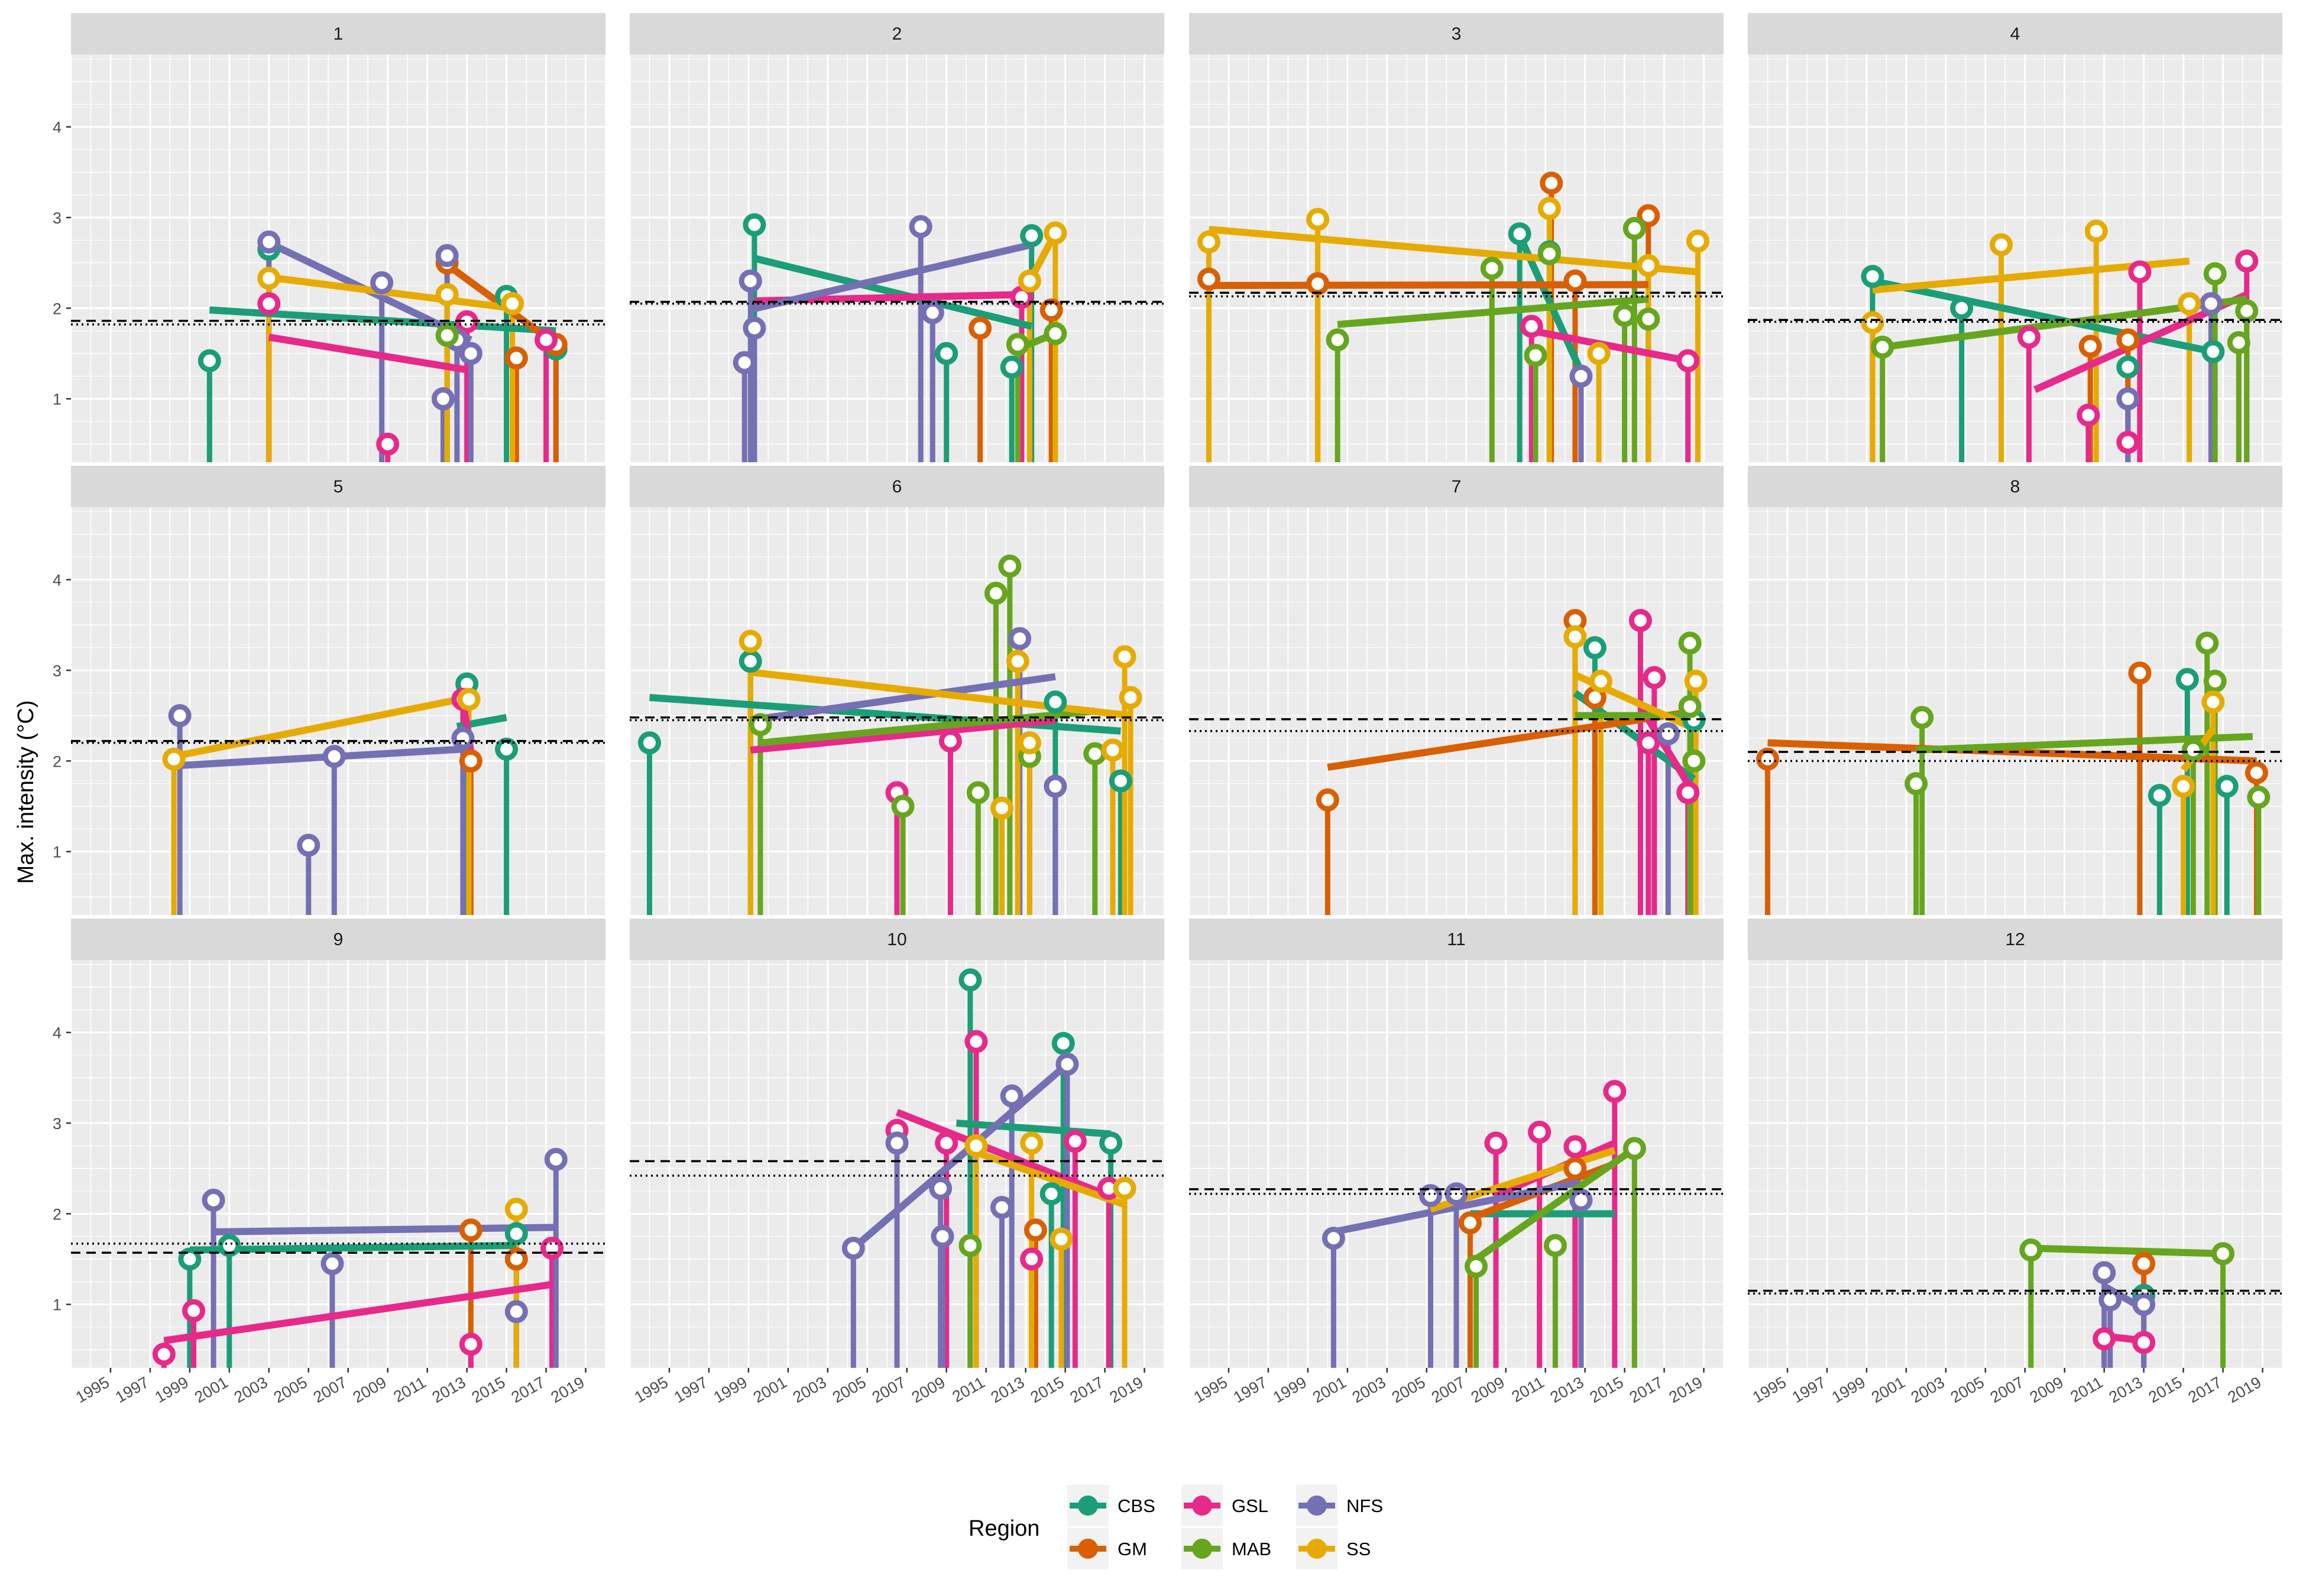 Image resolution: width=2306 pixels, height=1596 pixels. Describe the element at coordinates (57, 761) in the screenshot. I see `y-tick-label: 2` at that location.